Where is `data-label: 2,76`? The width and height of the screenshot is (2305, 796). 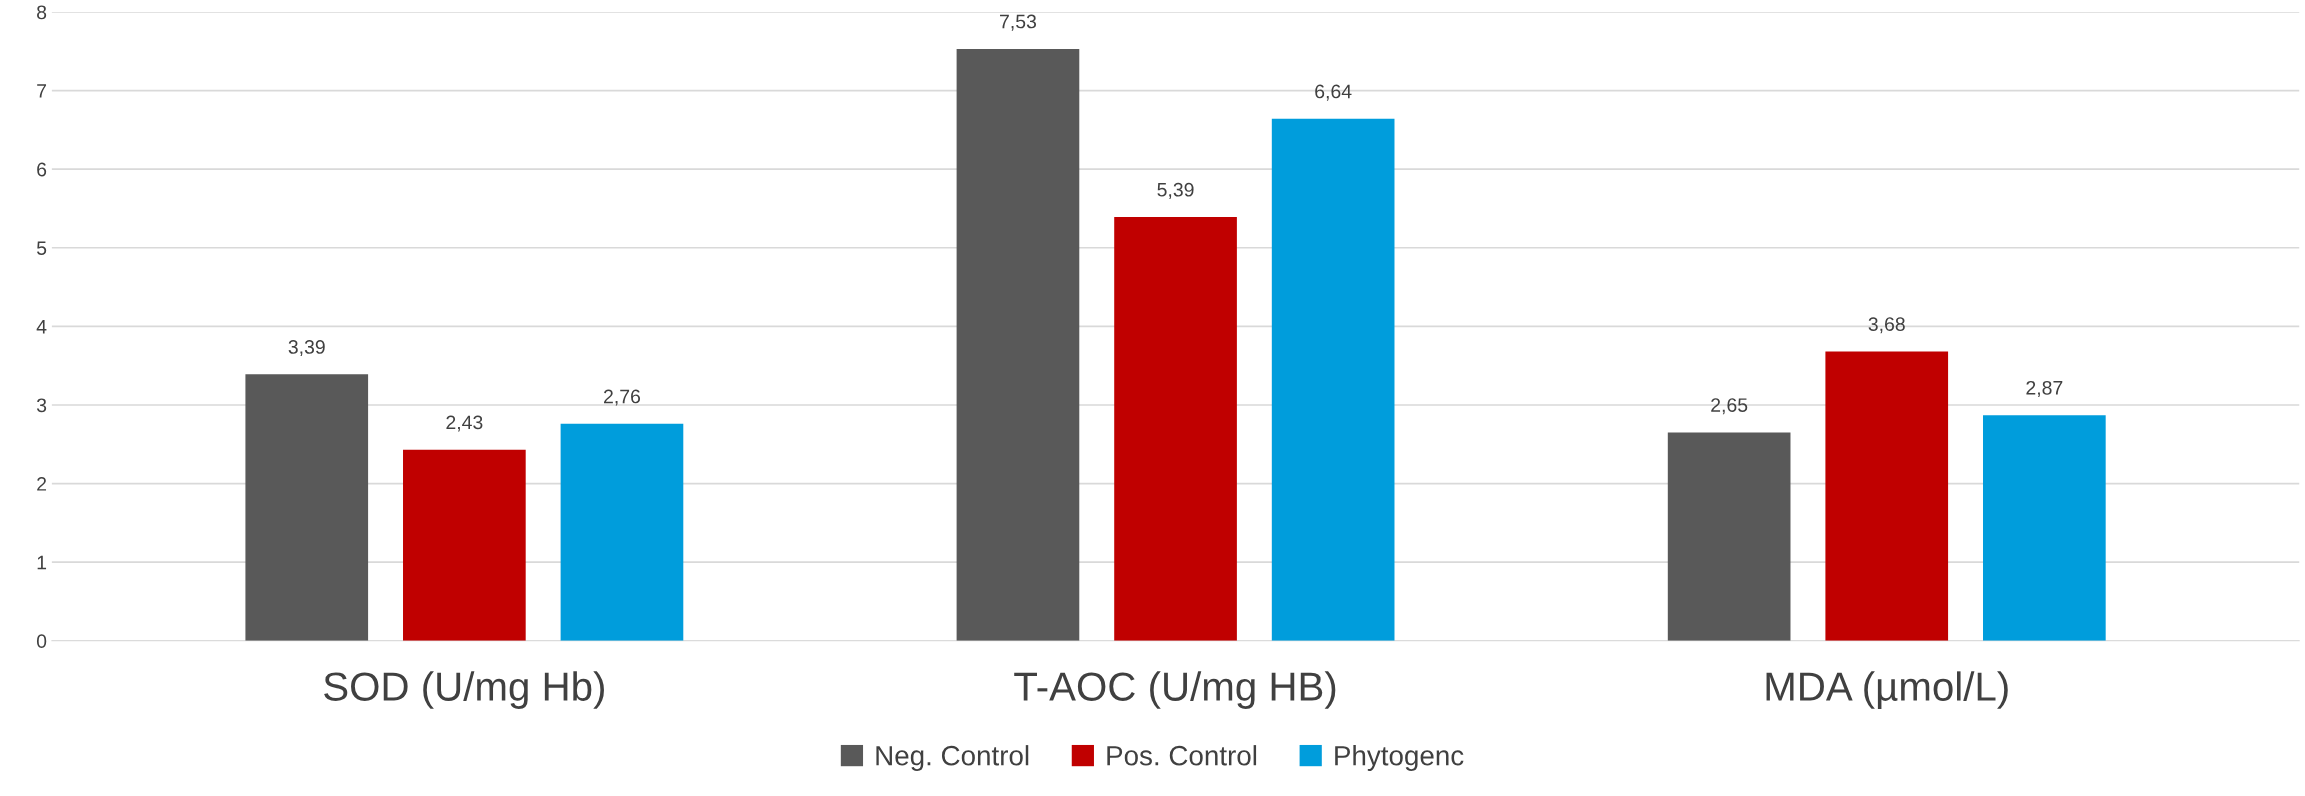 data-label: 2,76 is located at coordinates (622, 397).